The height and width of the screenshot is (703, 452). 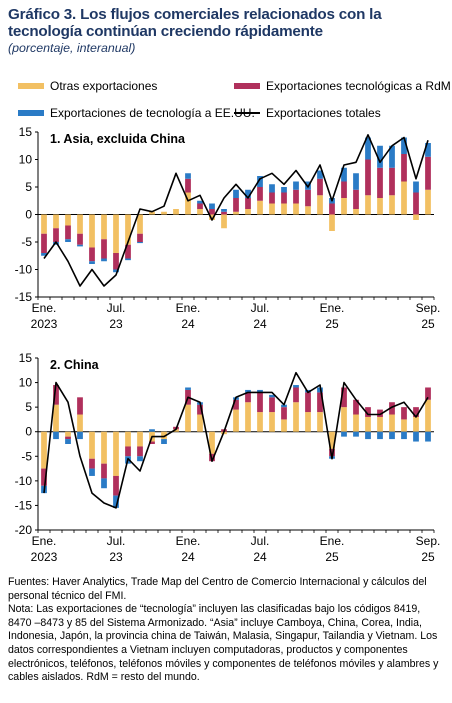 What do you see at coordinates (28, 407) in the screenshot?
I see `y-tick-label: 5` at bounding box center [28, 407].